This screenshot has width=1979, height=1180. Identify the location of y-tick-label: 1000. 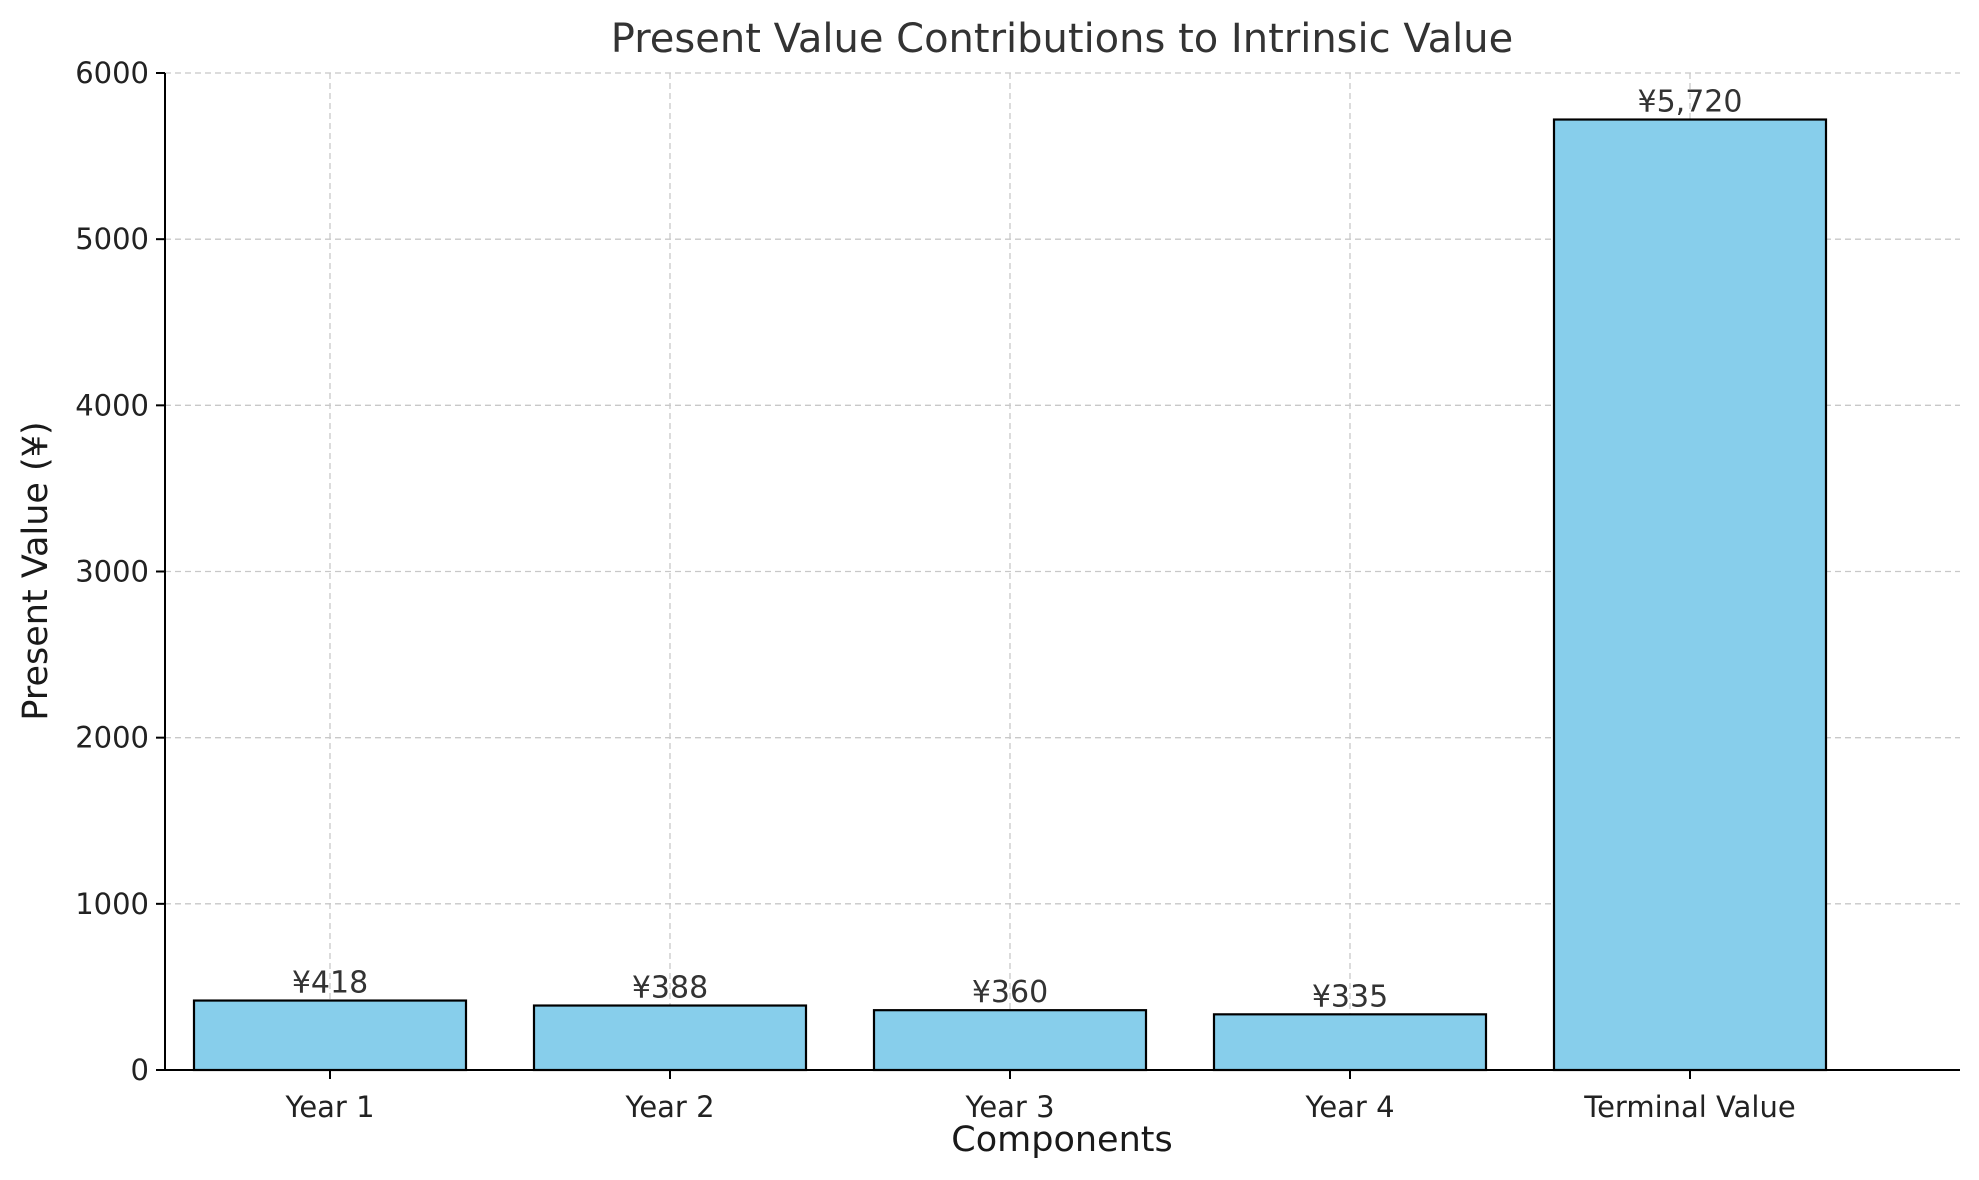
(112, 904).